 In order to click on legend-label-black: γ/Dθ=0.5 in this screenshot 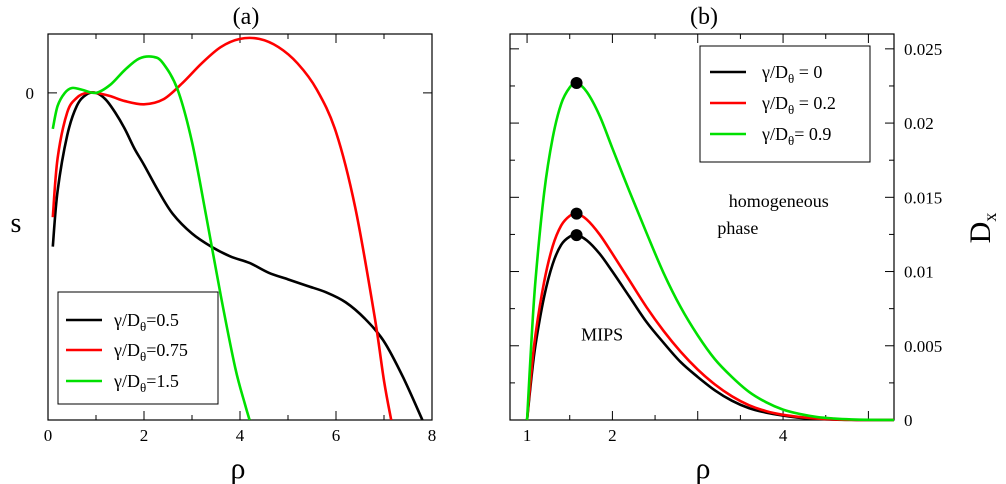, I will do `click(146, 322)`.